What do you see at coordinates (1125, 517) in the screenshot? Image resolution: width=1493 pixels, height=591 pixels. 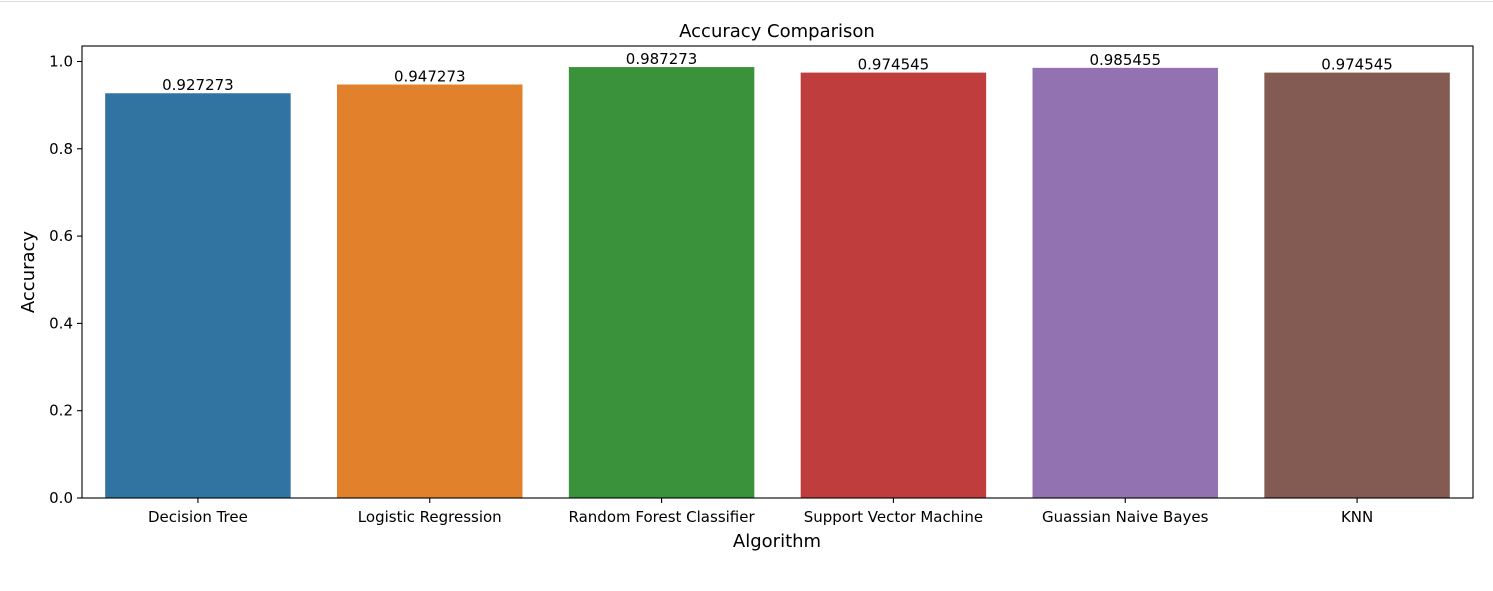 I see `x-tick-label: Guassian Naive Bayes` at bounding box center [1125, 517].